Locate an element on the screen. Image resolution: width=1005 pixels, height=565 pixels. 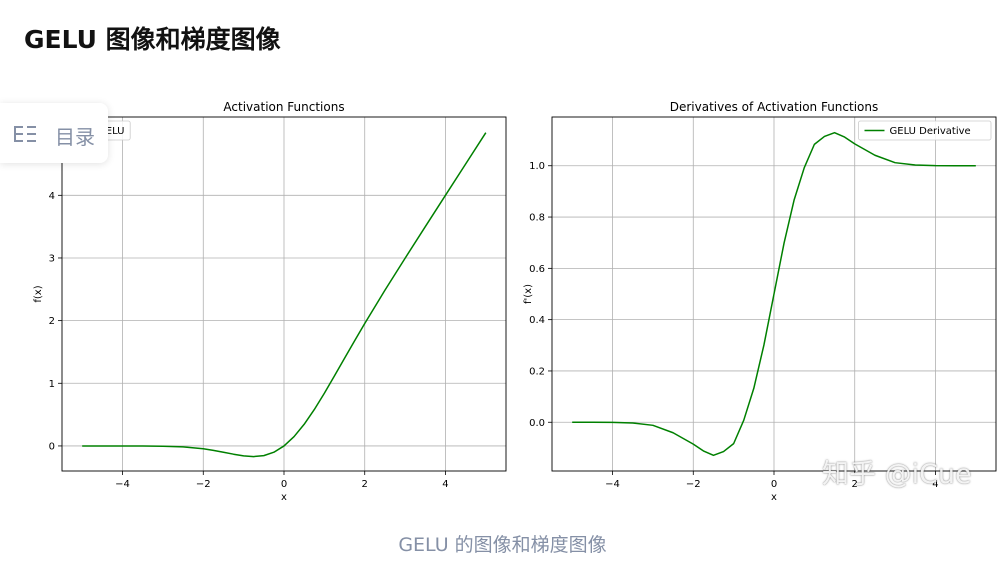
y-tick-label: 0.0 is located at coordinates (537, 423).